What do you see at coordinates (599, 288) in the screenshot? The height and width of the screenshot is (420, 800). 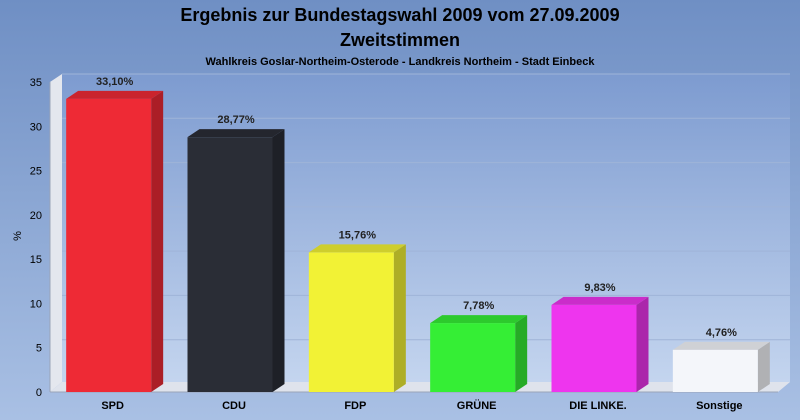 I see `data-label: 9,83%` at bounding box center [599, 288].